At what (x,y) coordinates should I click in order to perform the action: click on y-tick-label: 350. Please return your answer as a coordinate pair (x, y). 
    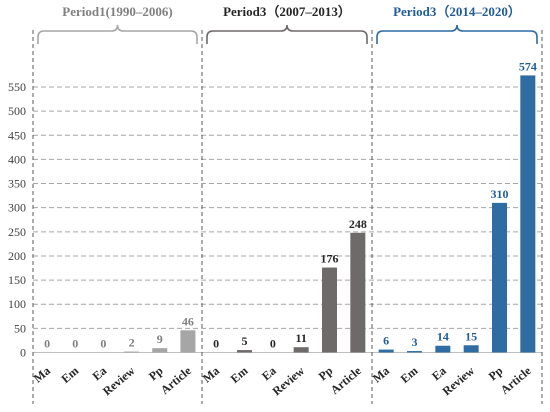
    Looking at the image, I should click on (17, 184).